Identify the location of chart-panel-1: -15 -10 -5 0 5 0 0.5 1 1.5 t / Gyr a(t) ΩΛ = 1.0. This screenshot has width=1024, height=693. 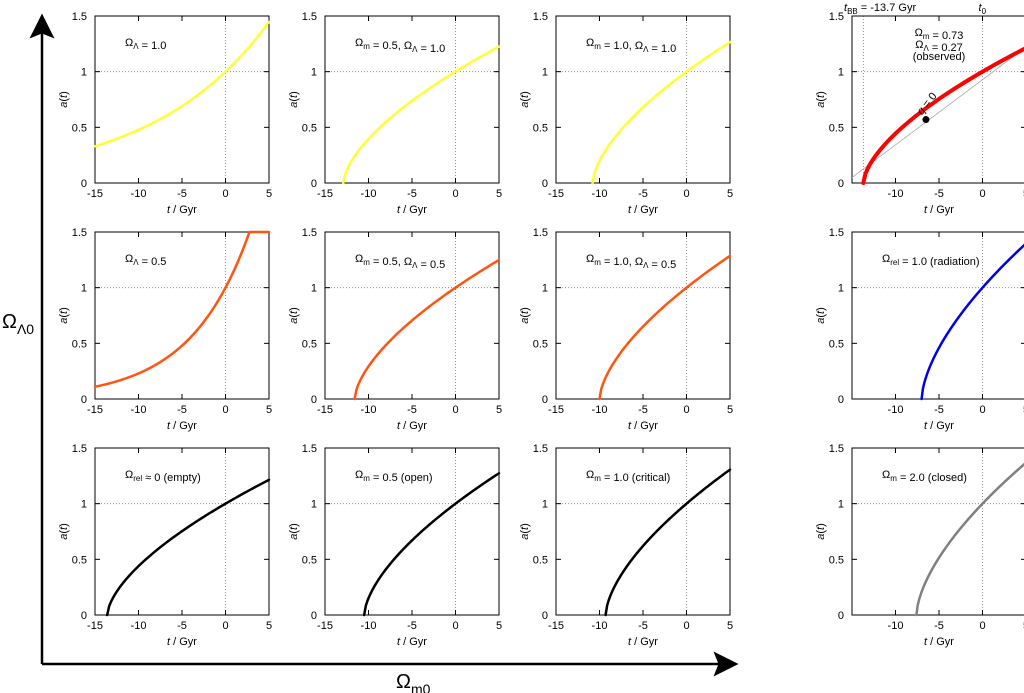
(165, 113).